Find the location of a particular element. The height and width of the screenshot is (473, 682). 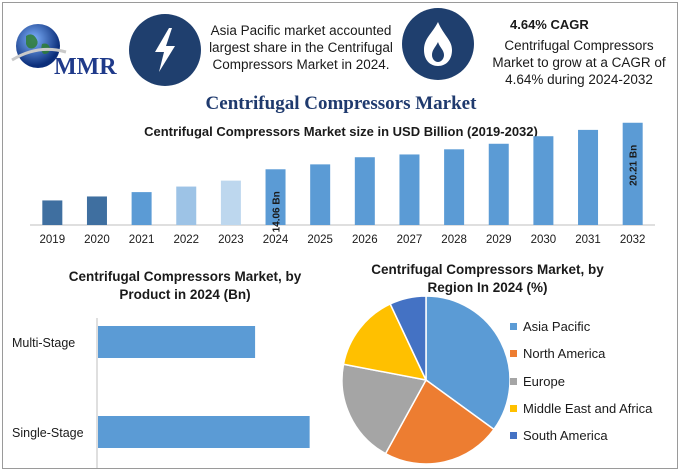

x-tick-label: 2027 is located at coordinates (410, 240).